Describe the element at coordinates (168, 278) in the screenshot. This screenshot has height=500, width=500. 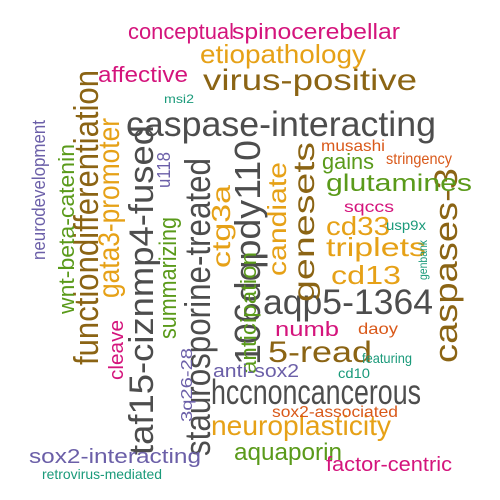
I see `word: summarizing` at that location.